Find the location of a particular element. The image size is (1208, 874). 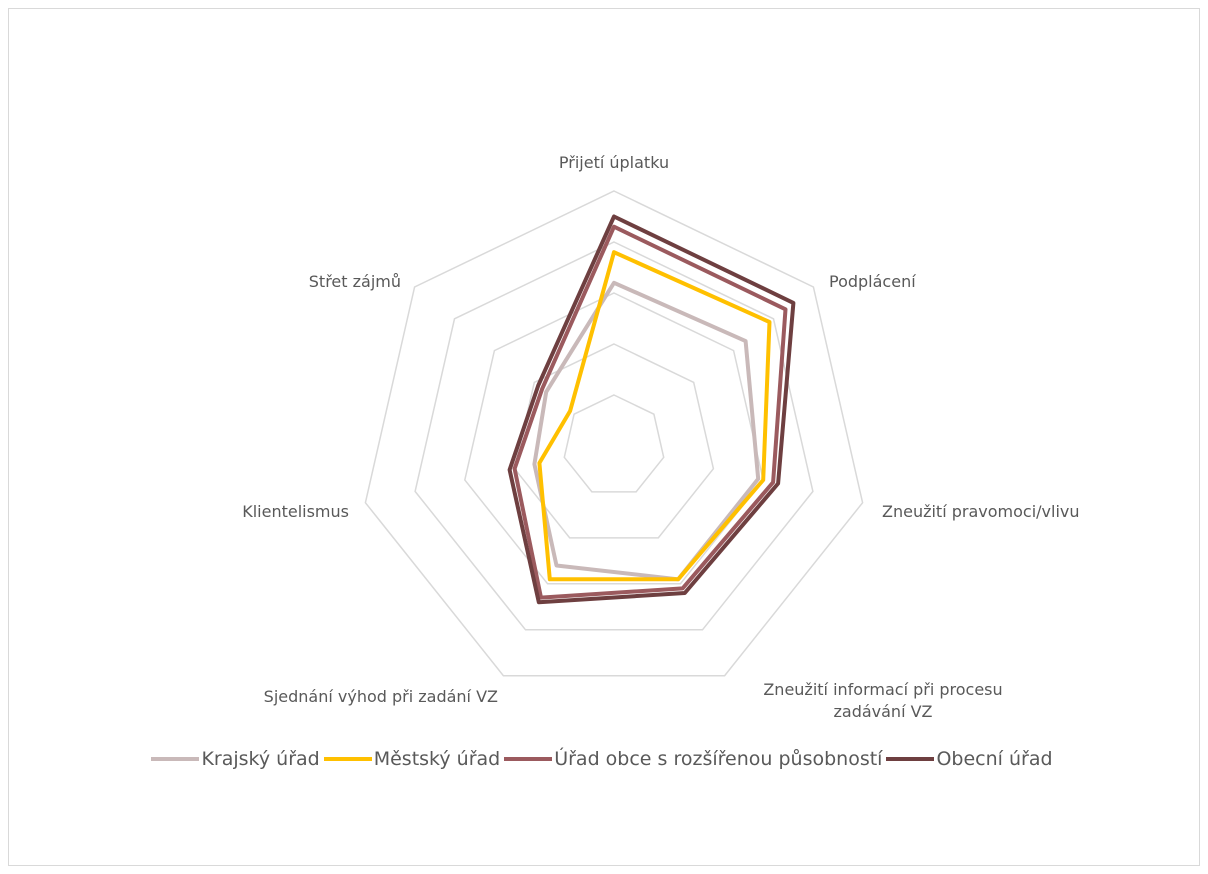

legend-item: Městský úřad is located at coordinates (412, 759).